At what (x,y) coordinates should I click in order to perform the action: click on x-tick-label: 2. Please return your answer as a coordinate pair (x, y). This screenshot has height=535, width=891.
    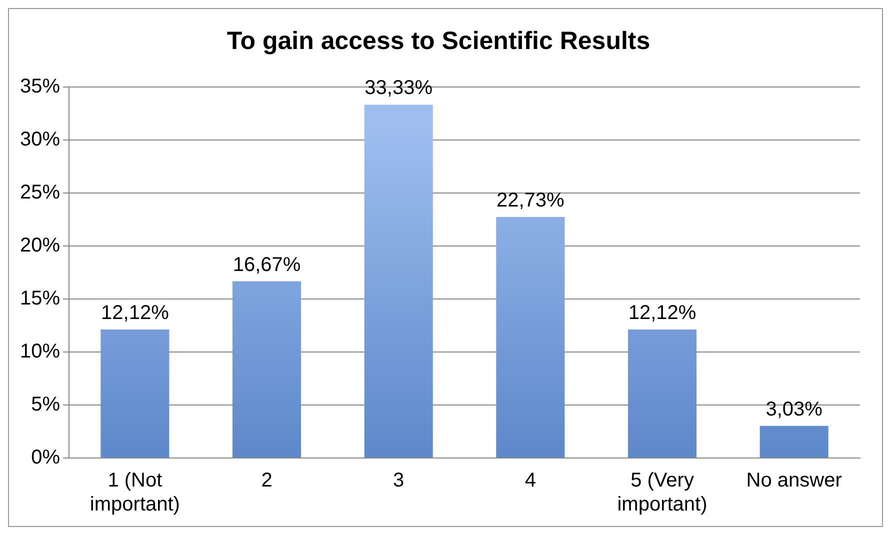
    Looking at the image, I should click on (266, 481).